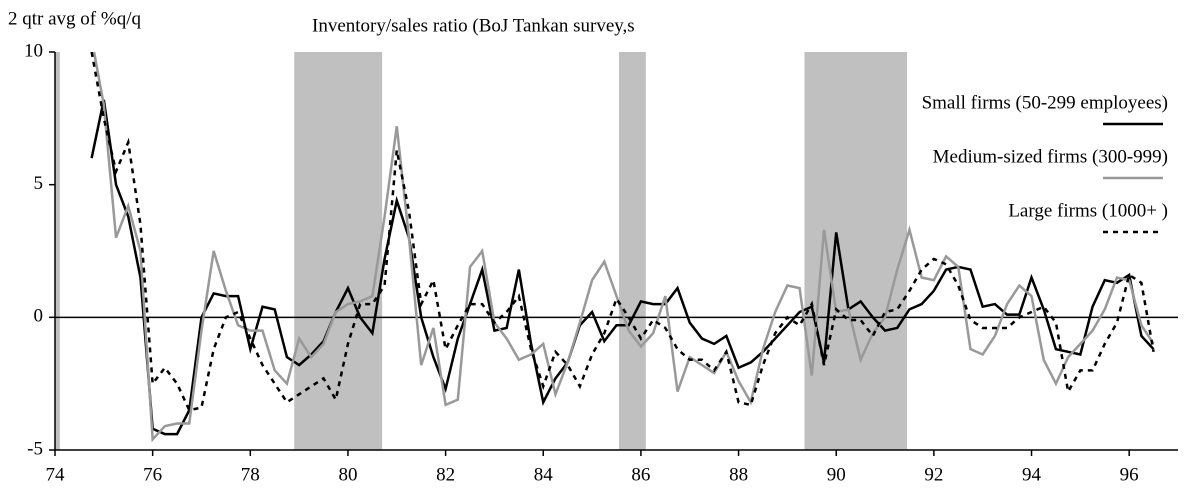 The height and width of the screenshot is (490, 1186). I want to click on x-tick-label: 92, so click(933, 474).